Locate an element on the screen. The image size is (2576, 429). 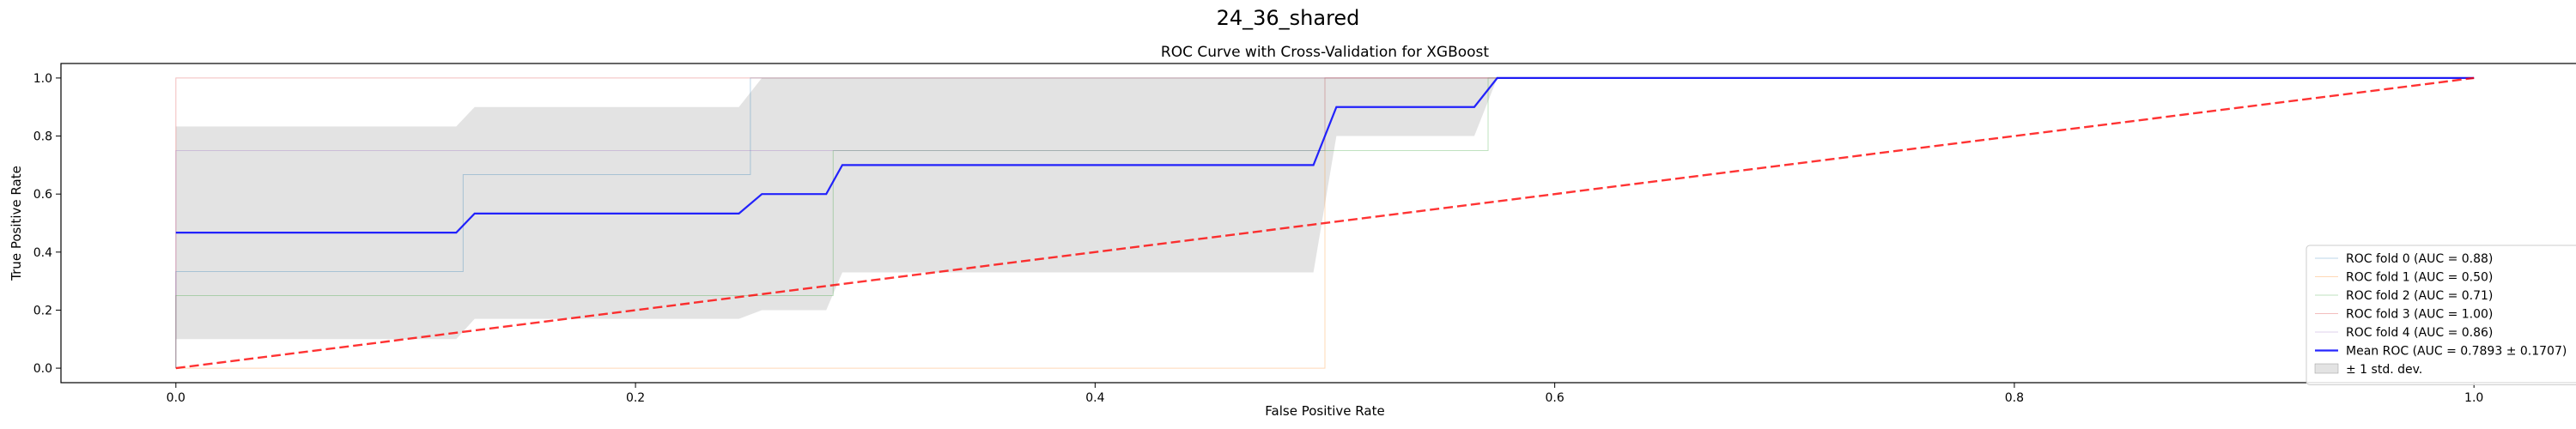
x-tick-label: 1.0 is located at coordinates (2473, 398).